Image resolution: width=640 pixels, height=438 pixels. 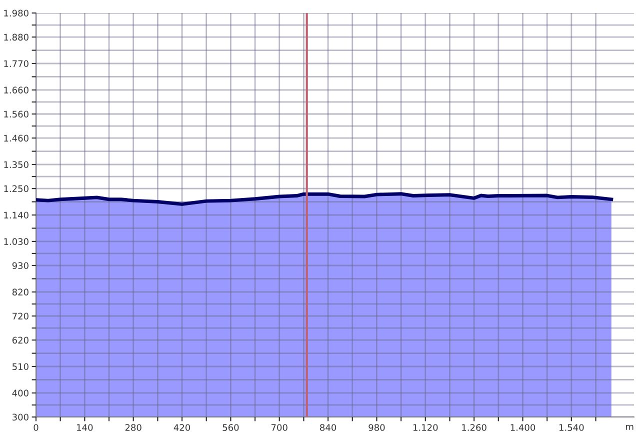 I want to click on y-tick-label: 720, so click(x=20, y=316).